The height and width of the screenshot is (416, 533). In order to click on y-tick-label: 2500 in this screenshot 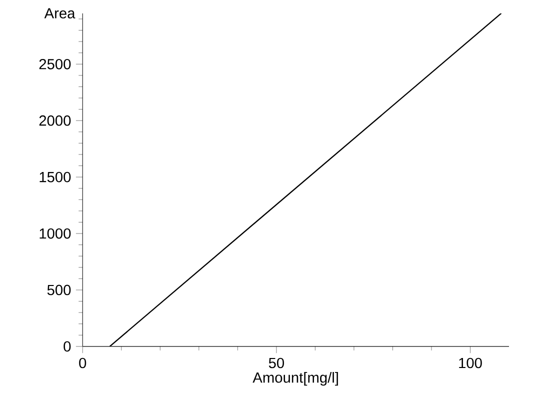, I will do `click(55, 64)`.